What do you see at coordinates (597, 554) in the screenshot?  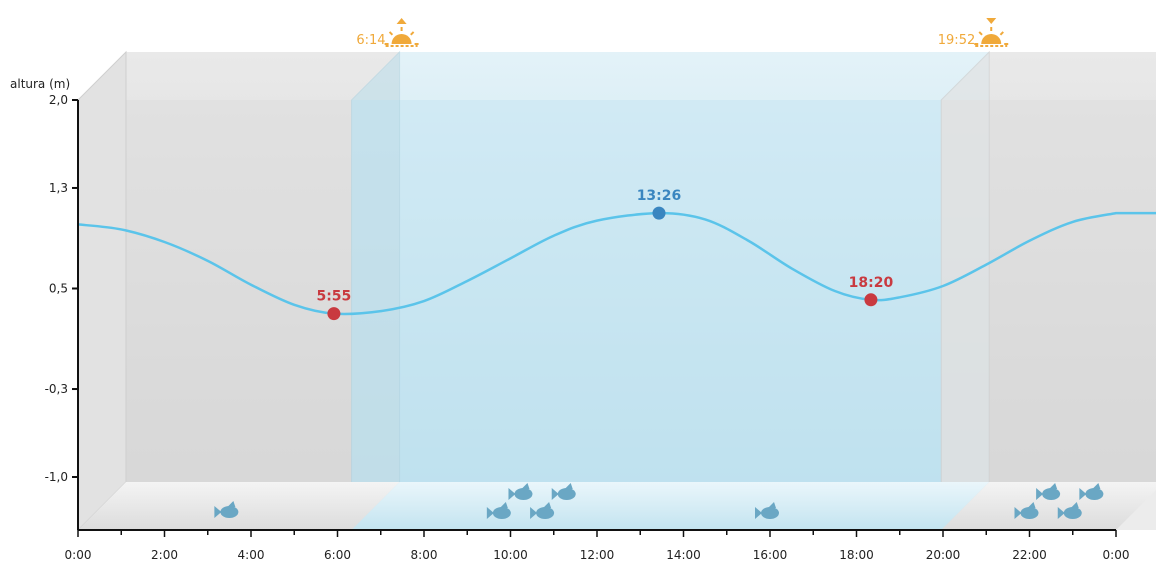 I see `x-tick-label: 12:00` at bounding box center [597, 554].